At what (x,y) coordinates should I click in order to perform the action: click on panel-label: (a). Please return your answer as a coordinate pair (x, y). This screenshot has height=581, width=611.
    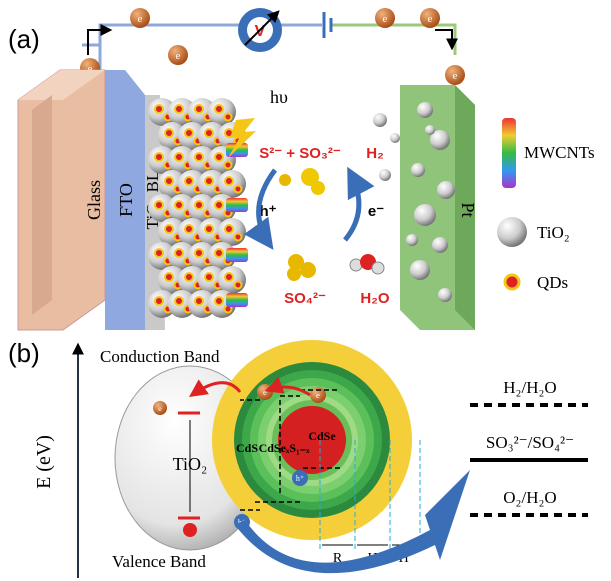
    Looking at the image, I should click on (24, 39).